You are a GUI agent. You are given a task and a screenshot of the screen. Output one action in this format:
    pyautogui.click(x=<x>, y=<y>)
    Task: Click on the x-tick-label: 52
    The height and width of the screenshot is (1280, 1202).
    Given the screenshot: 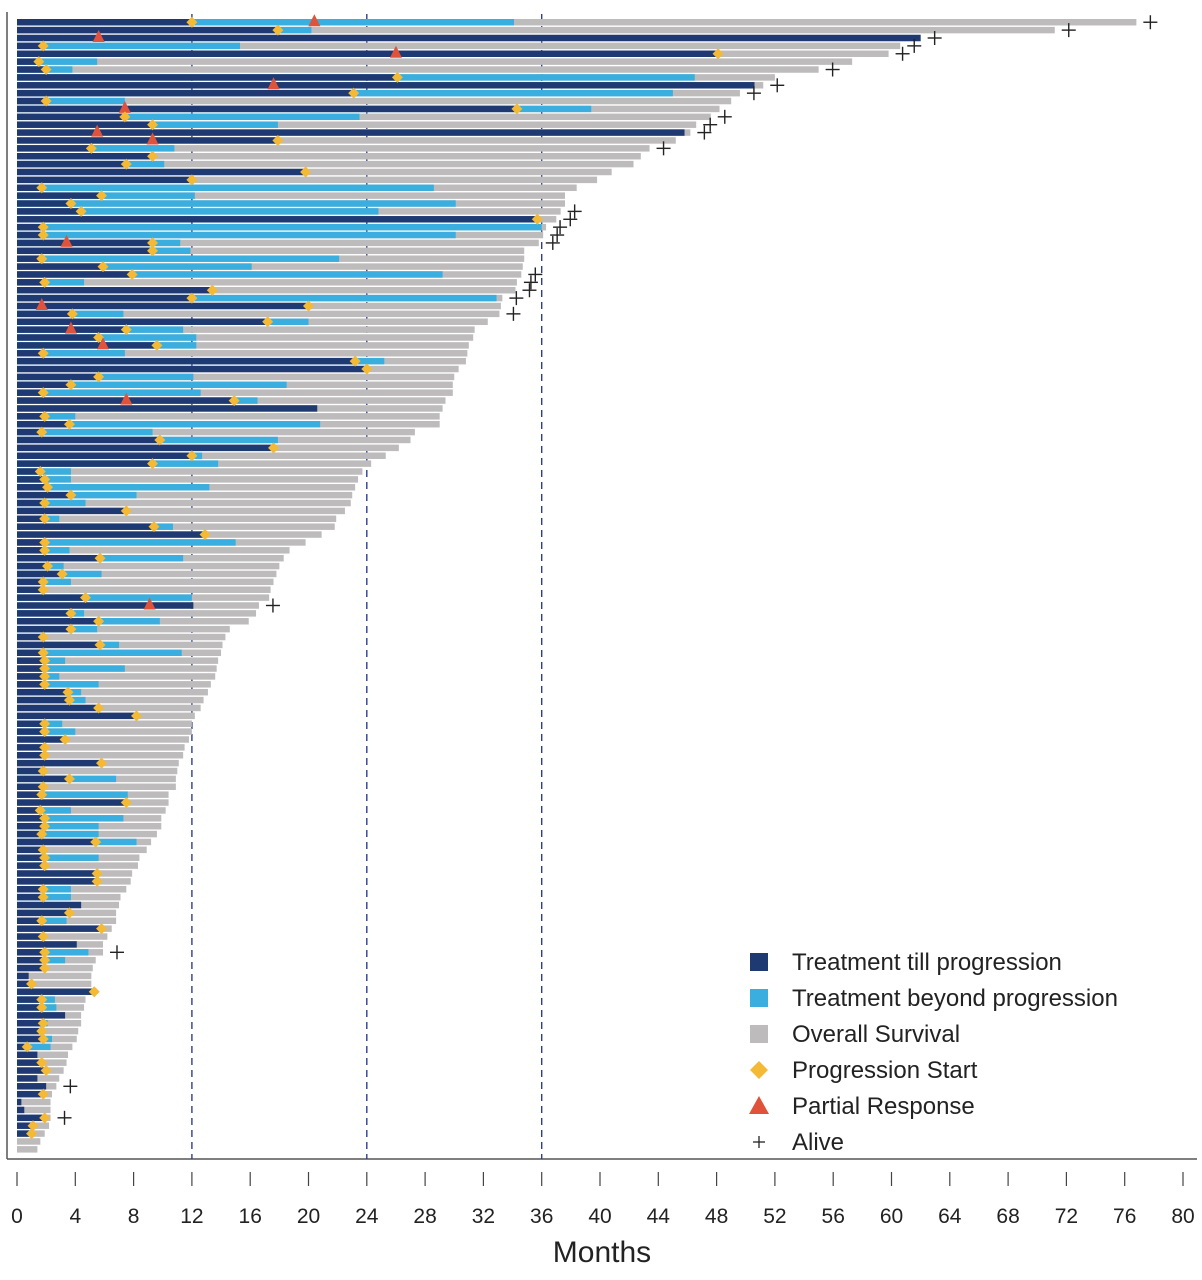 What is the action you would take?
    pyautogui.click(x=774, y=1216)
    